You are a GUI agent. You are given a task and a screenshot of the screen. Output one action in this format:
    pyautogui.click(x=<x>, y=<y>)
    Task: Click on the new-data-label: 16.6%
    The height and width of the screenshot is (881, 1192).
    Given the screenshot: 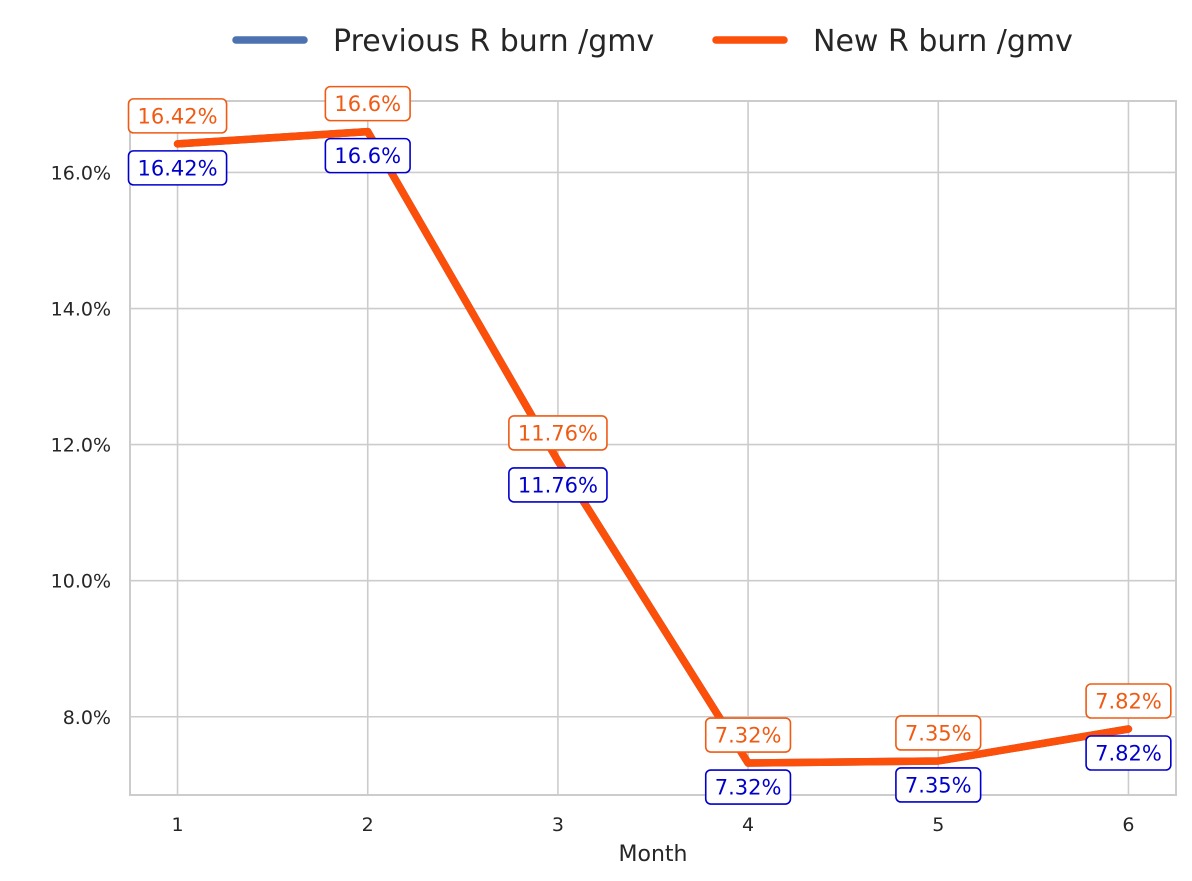 What is the action you would take?
    pyautogui.click(x=367, y=103)
    